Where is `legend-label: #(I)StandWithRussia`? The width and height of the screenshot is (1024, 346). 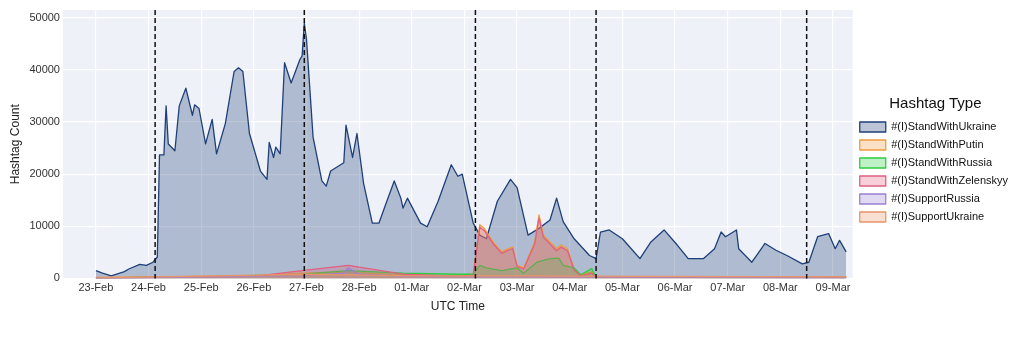 legend-label: #(I)StandWithRussia is located at coordinates (942, 162).